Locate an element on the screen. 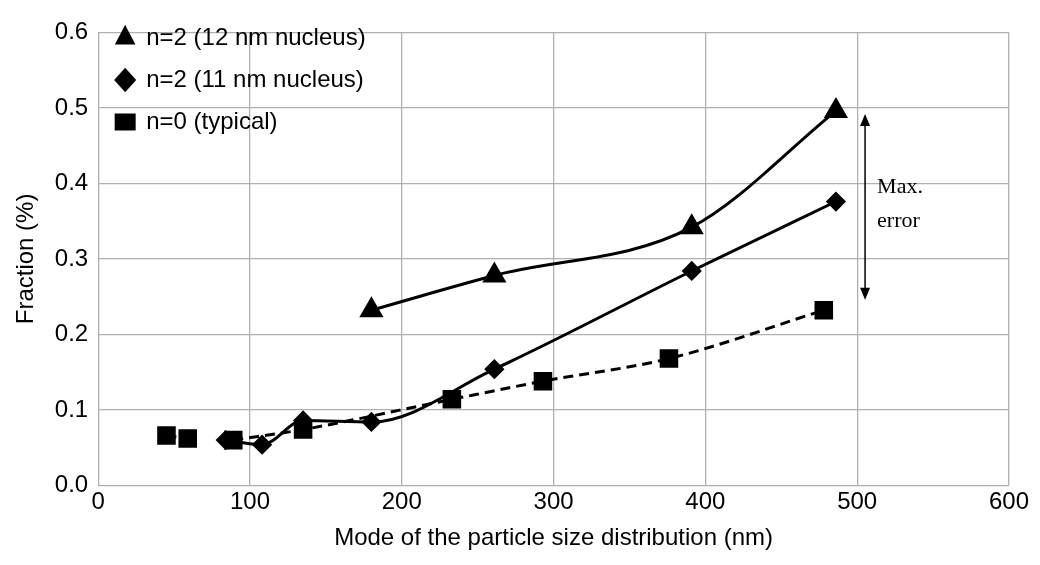  x-axis-title: Mode of the particle size distribution (nm) is located at coordinates (553, 537).